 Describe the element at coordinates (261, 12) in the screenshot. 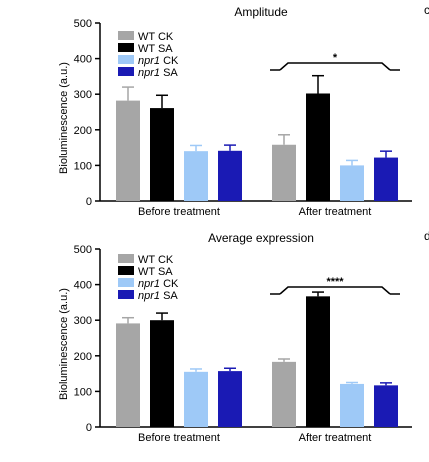

I see `chart-title: Amplitude` at that location.